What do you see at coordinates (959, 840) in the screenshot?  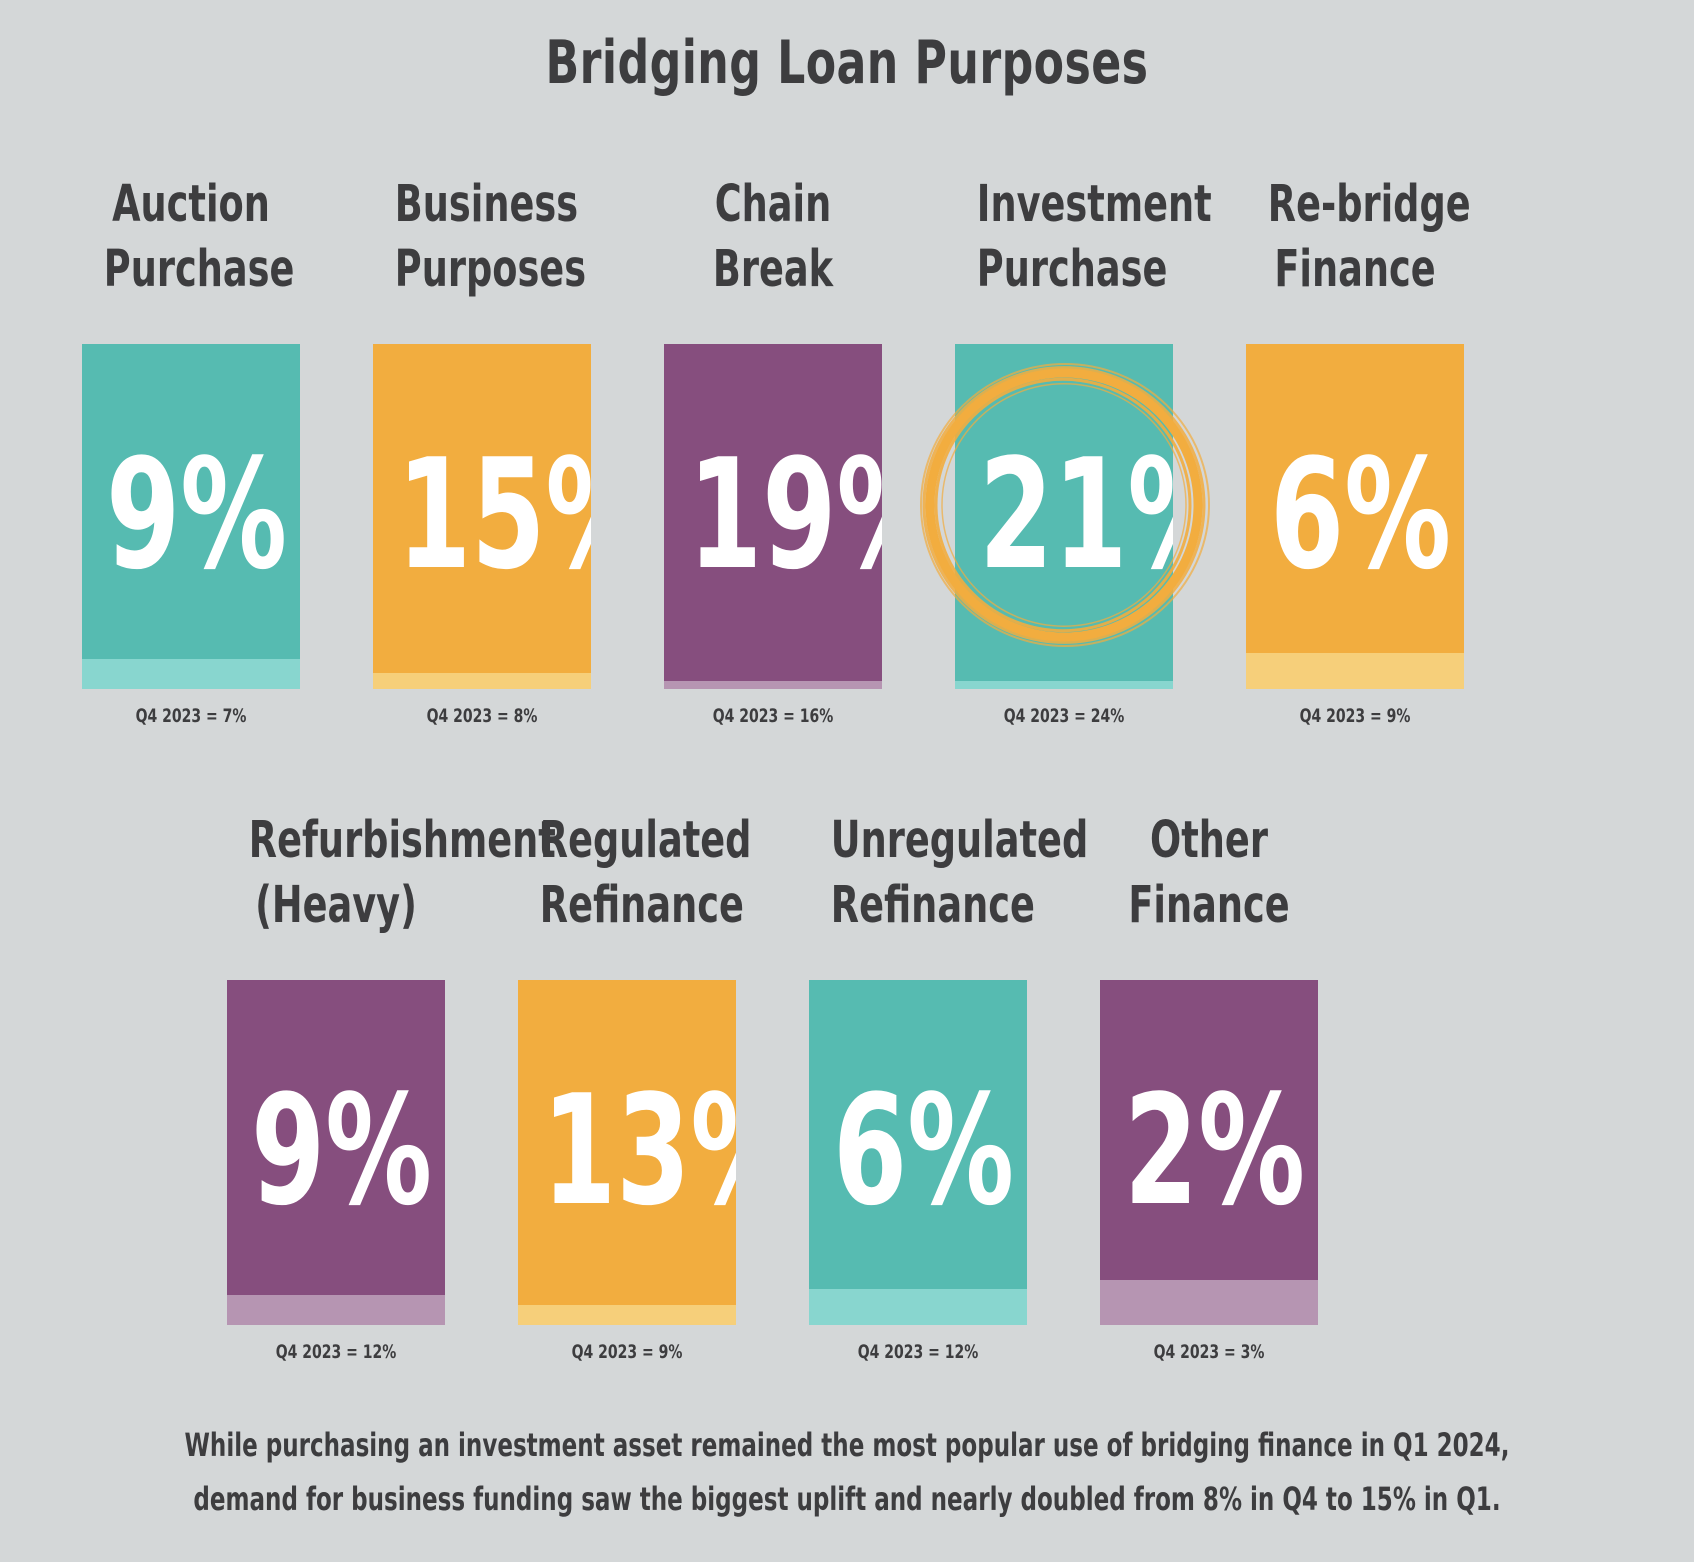 I see `tile-label-line: Unregulated` at bounding box center [959, 840].